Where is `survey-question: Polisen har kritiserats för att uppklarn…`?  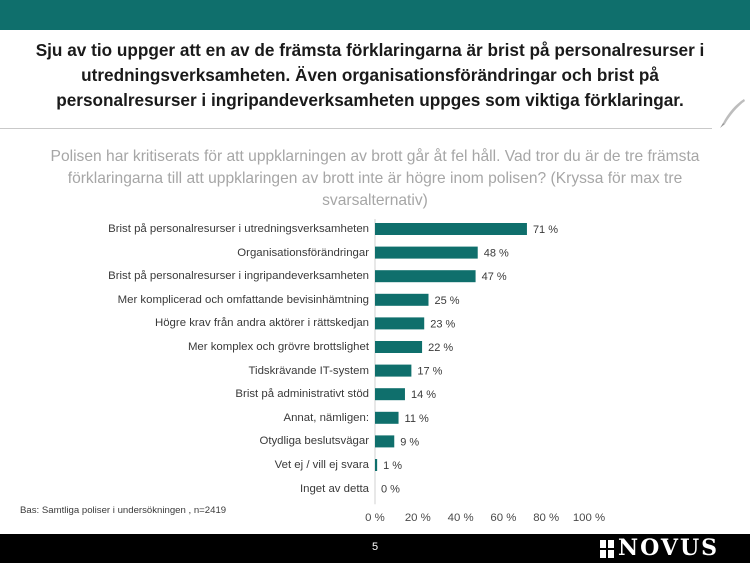 survey-question: Polisen har kritiserats för att uppklarn… is located at coordinates (375, 178).